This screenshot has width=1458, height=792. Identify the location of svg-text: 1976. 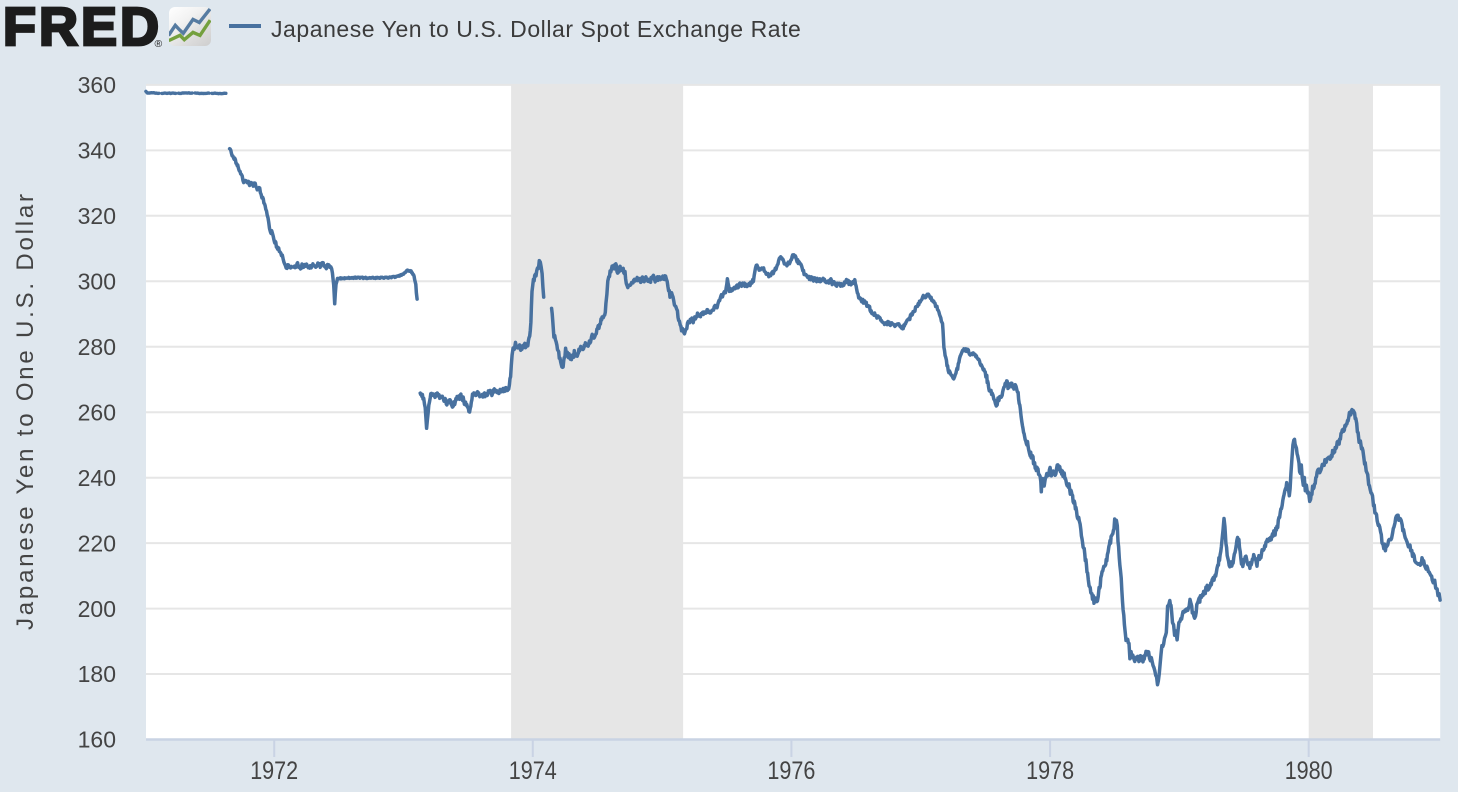
(791, 771).